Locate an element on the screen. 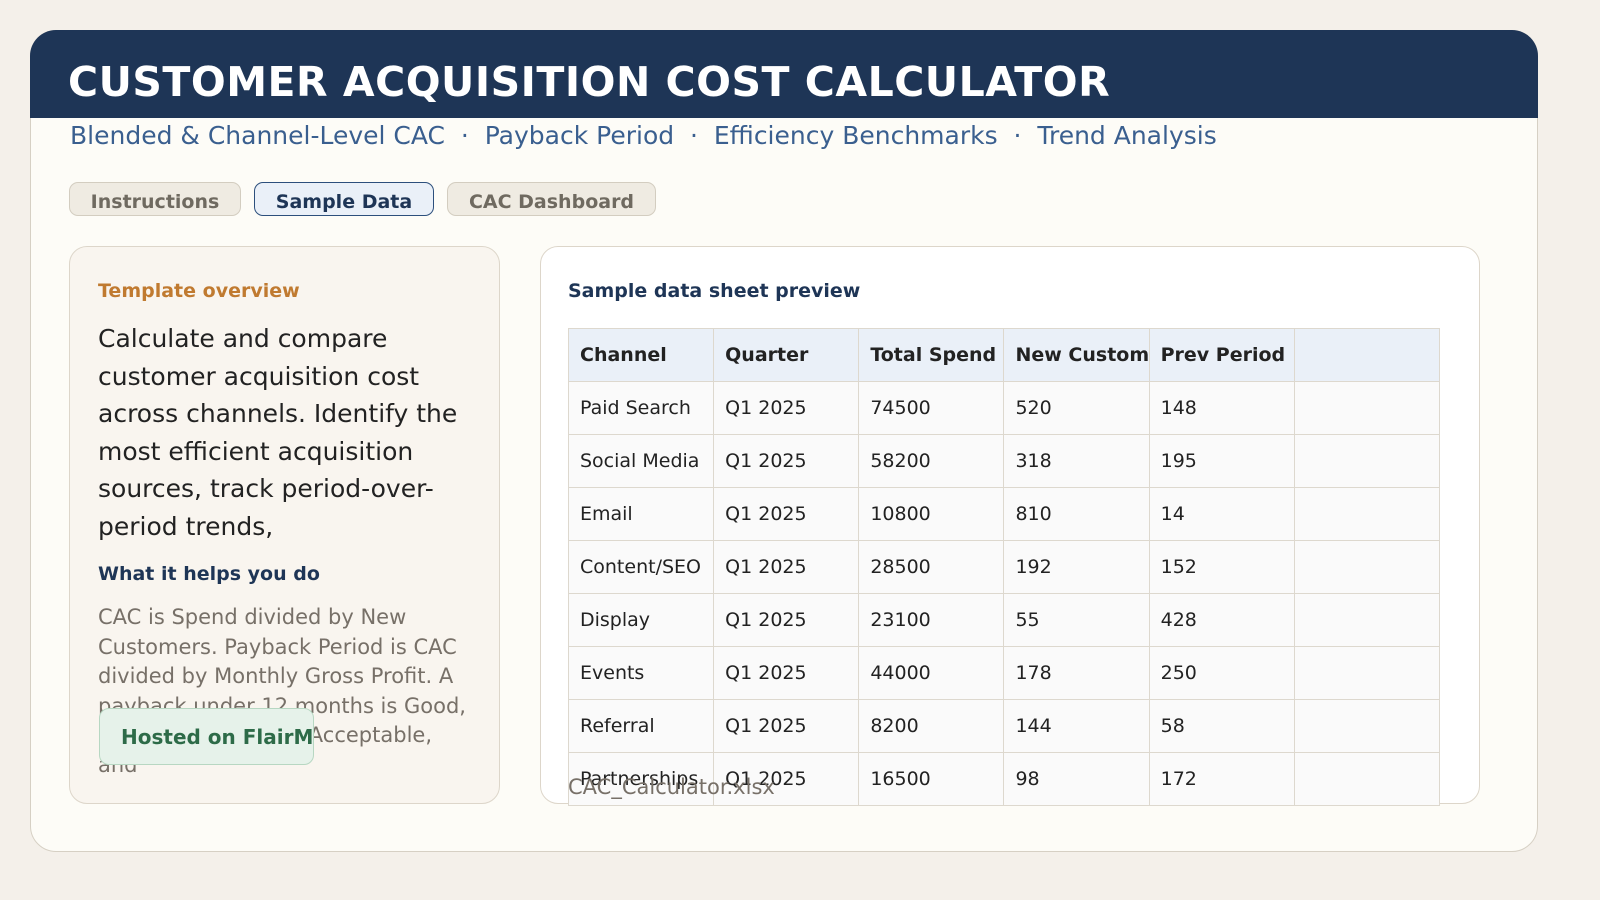 The image size is (1600, 900). header-bar is located at coordinates (784, 74).